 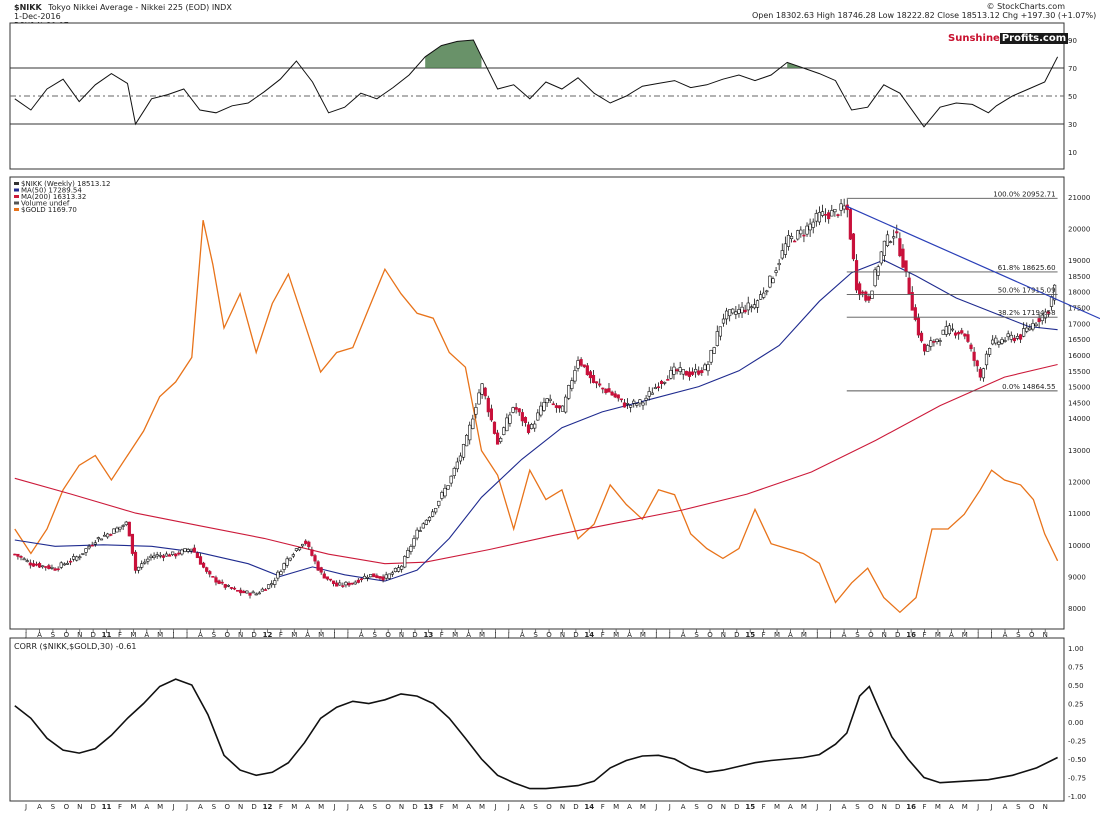 What do you see at coordinates (75, 646) in the screenshot?
I see `correlation-label: CORR ($NIKK,$GOLD,30) -0.61` at bounding box center [75, 646].